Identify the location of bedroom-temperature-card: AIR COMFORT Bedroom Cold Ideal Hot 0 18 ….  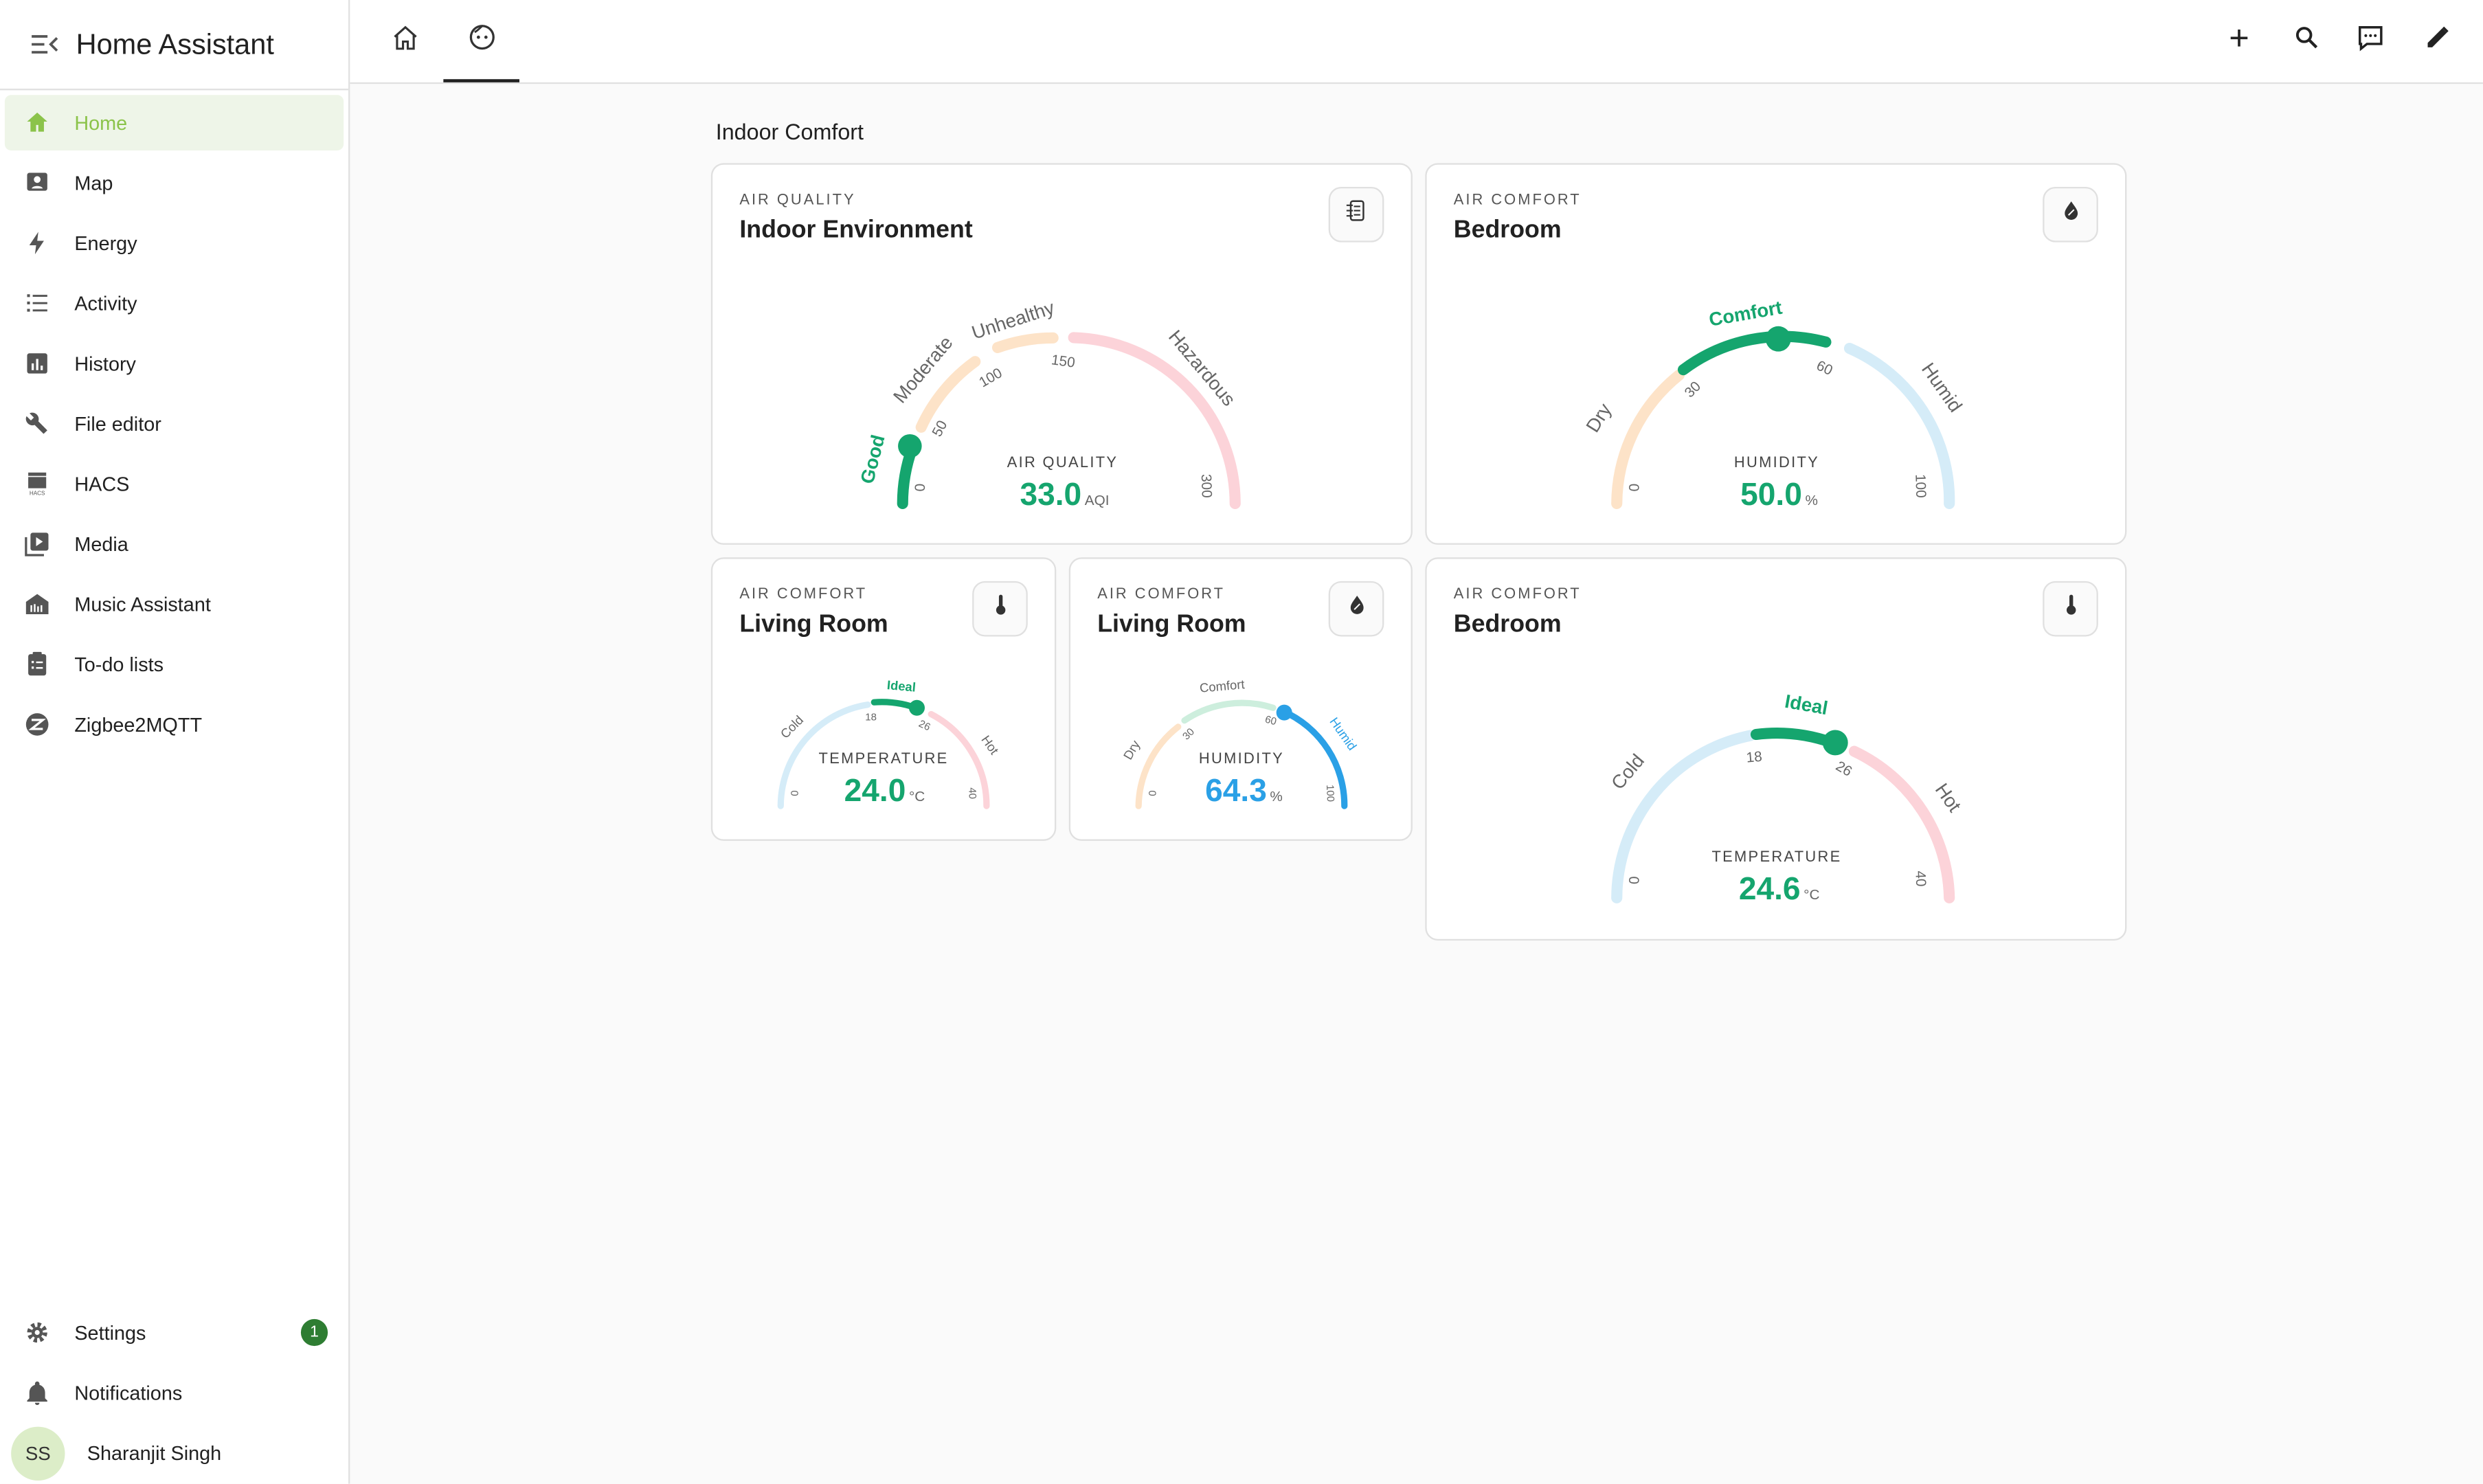
(1776, 749).